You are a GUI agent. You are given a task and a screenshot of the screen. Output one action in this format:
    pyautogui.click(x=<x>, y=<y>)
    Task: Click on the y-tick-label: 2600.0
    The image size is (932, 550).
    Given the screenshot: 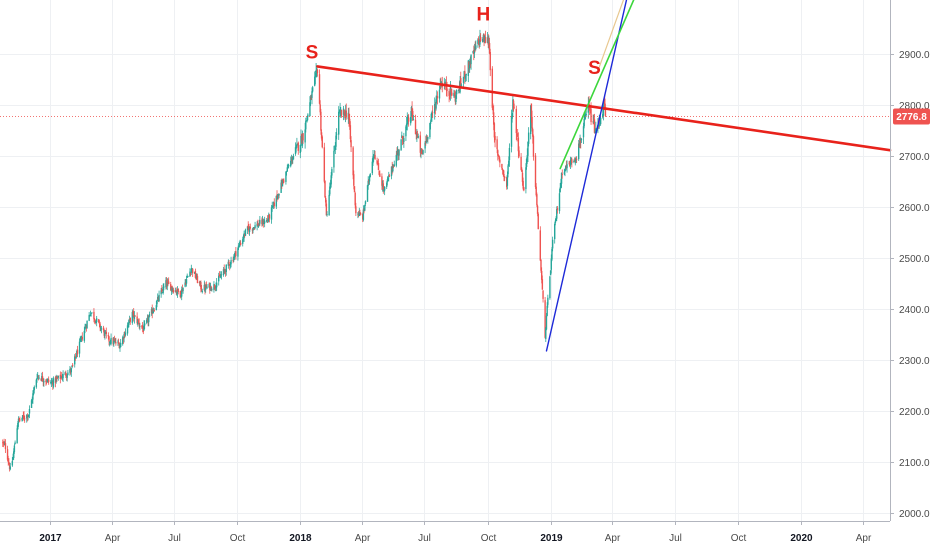 What is the action you would take?
    pyautogui.click(x=914, y=208)
    